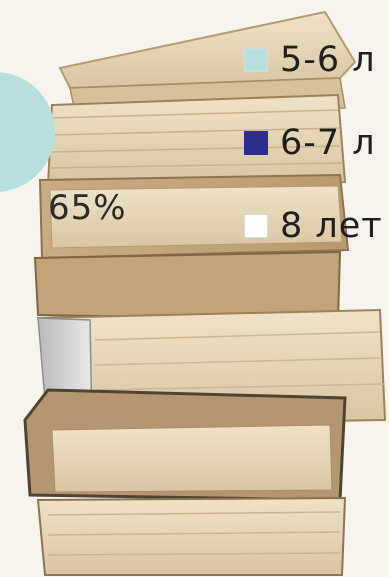 This screenshot has width=389, height=577. I want to click on legend-item-8: 8 лет, so click(316, 226).